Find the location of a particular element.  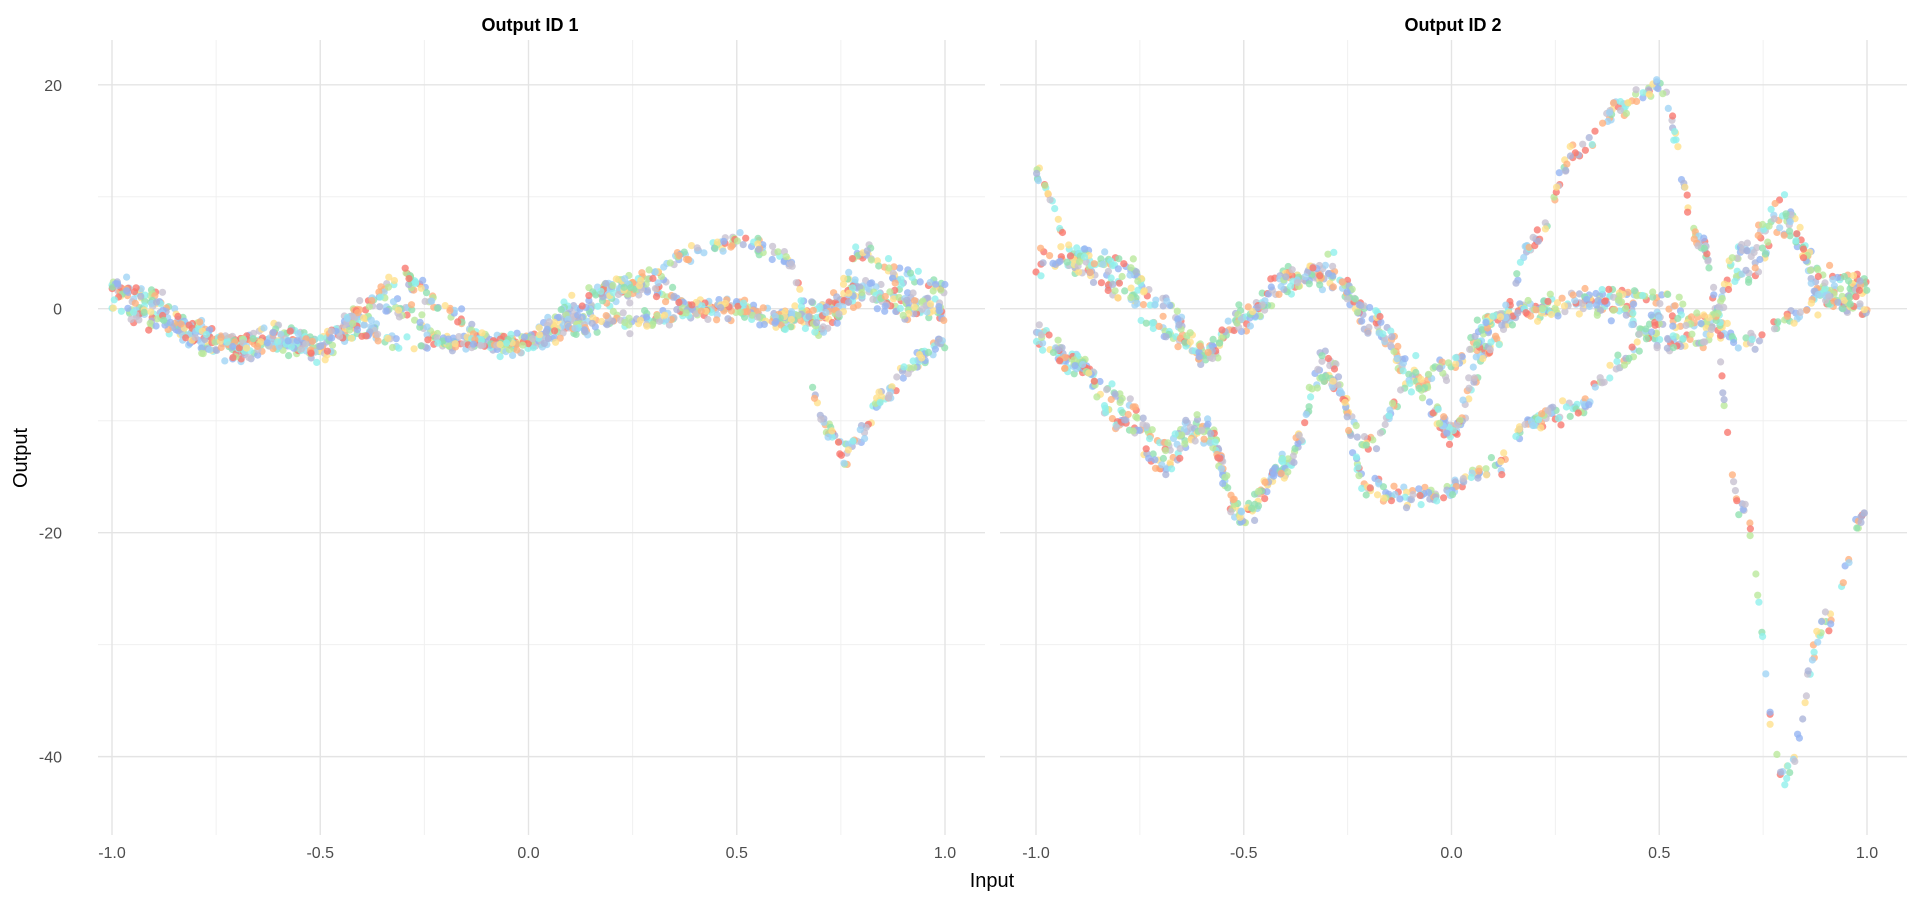

x-tick-label: 0.5 is located at coordinates (1659, 853).